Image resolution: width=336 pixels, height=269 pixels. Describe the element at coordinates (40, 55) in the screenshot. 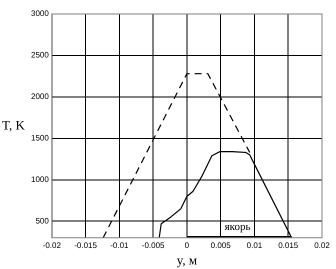

I see `y-tick-label: 2500` at that location.